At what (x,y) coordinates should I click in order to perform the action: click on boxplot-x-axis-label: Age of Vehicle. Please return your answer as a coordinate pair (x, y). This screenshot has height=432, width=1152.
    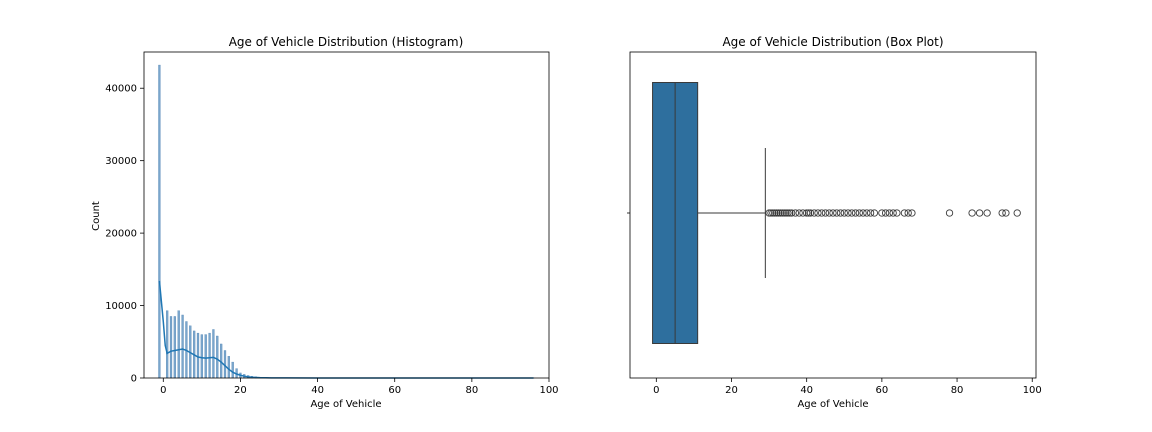
    Looking at the image, I should click on (832, 404).